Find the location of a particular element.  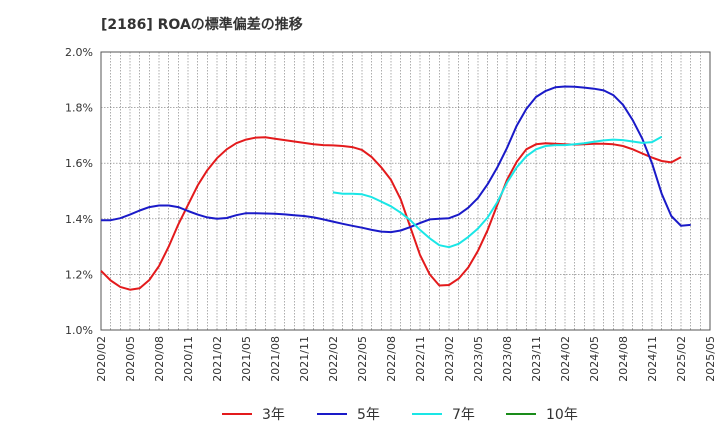

x-tick-label: 2021/05 is located at coordinates (246, 359).